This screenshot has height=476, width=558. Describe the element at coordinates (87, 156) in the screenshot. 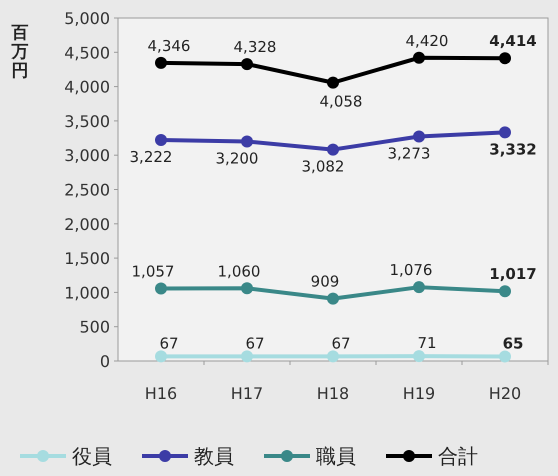

I see `y-tick-label: 3,000` at that location.